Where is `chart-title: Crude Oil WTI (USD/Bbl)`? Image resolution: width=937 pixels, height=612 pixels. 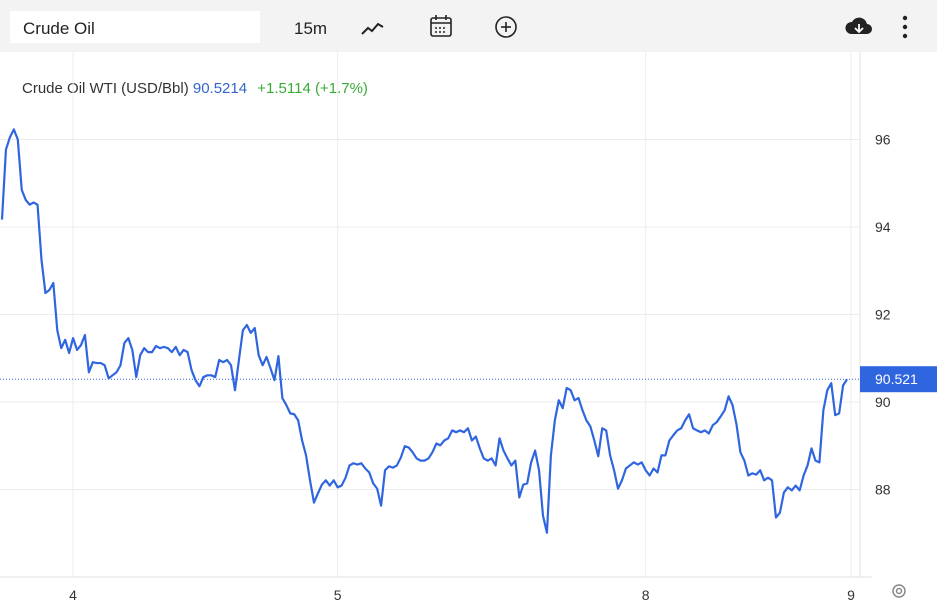
chart-title: Crude Oil WTI (USD/Bbl) is located at coordinates (105, 88).